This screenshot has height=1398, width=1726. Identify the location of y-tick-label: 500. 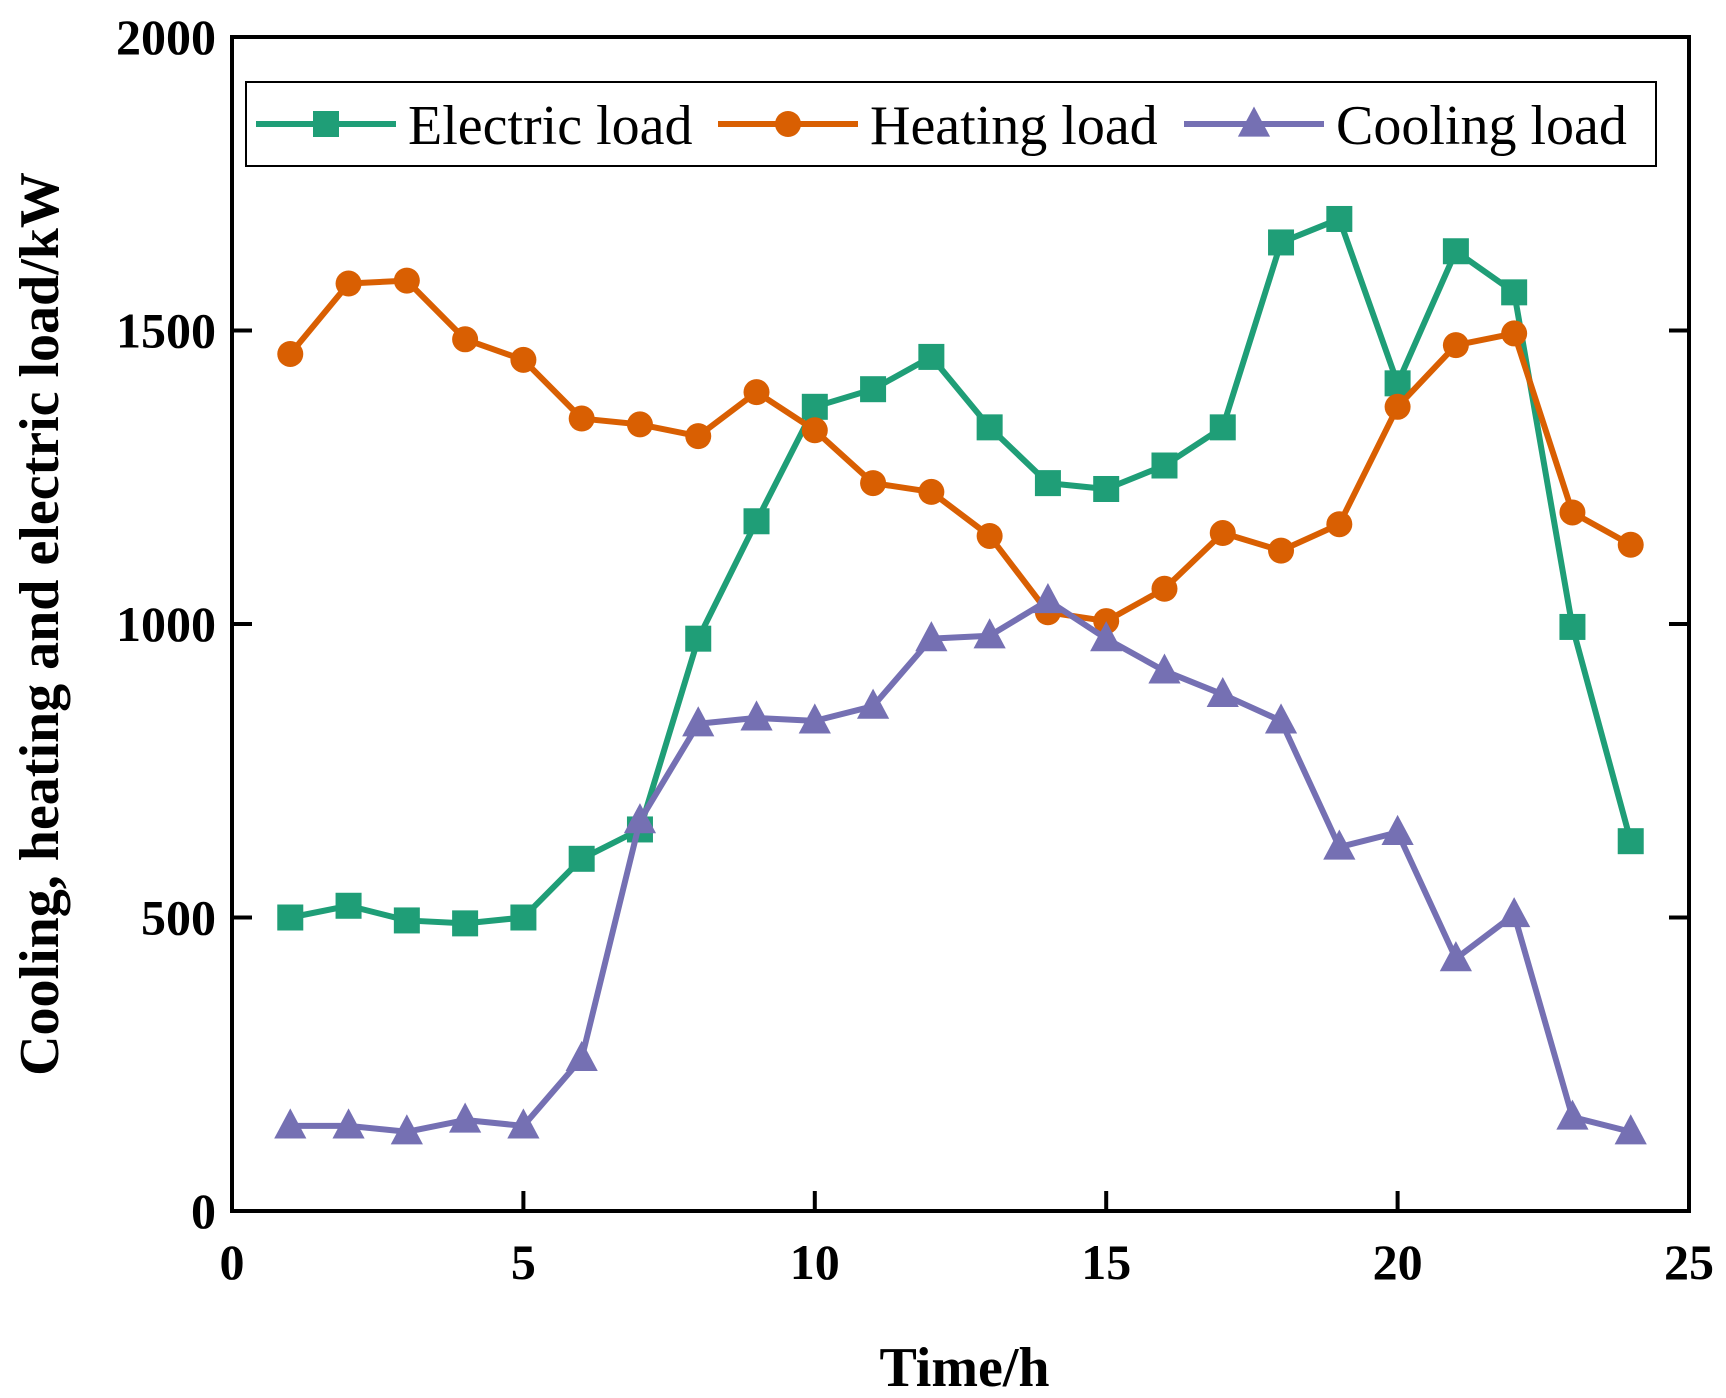
(178, 918).